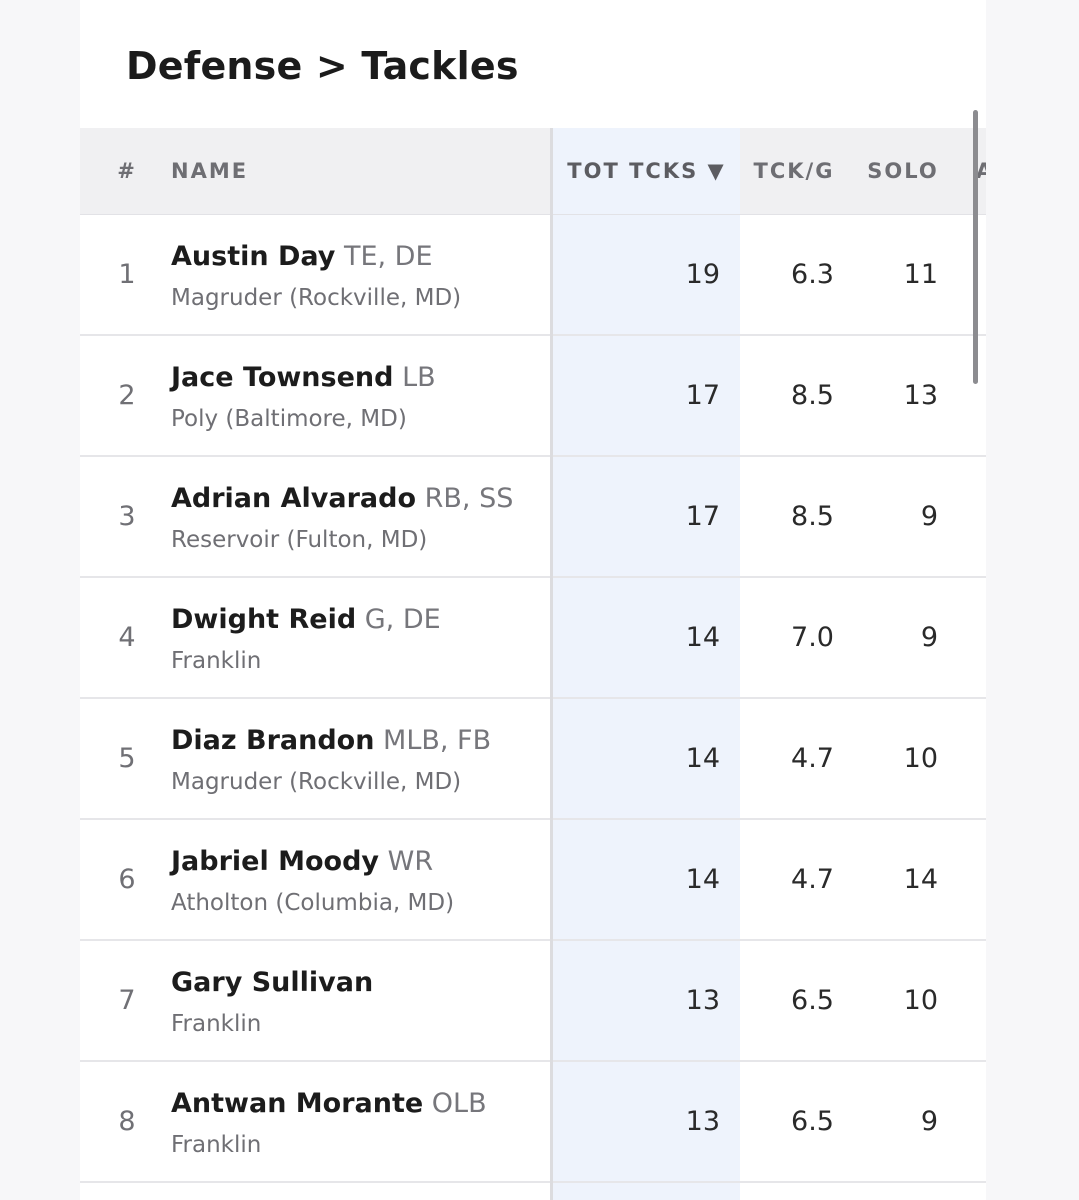 Image resolution: width=1079 pixels, height=1200 pixels. What do you see at coordinates (294, 498) in the screenshot?
I see `player-name-link: Adrian Alvarado` at bounding box center [294, 498].